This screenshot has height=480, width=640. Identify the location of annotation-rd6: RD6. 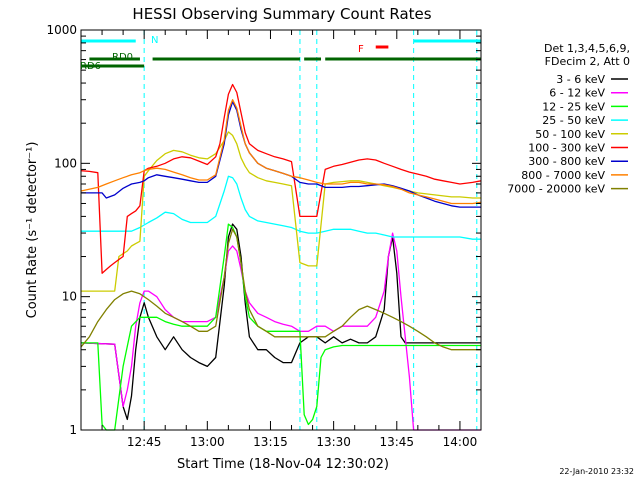
(90, 66).